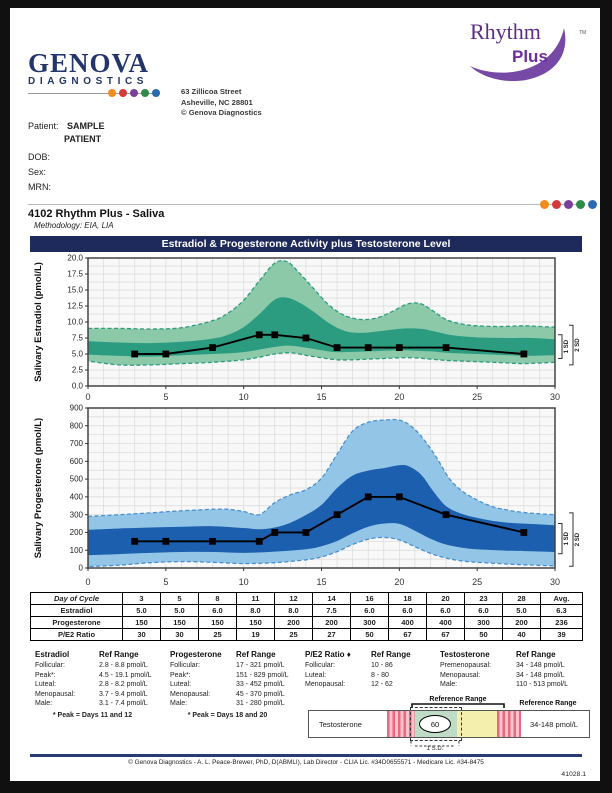 This screenshot has height=793, width=612. Describe the element at coordinates (465, 654) in the screenshot. I see `ref-analyte: Testosterone` at that location.